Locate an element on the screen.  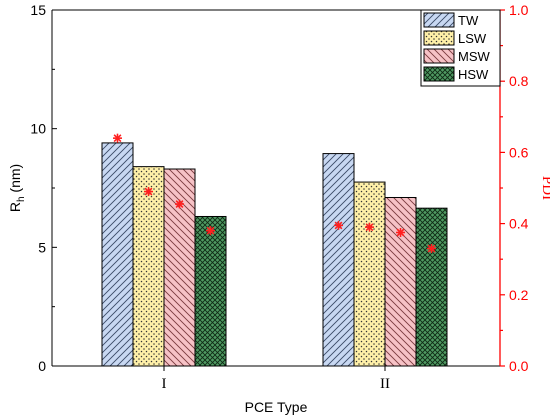
legend-label-hsw: HSW is located at coordinates (473, 74).